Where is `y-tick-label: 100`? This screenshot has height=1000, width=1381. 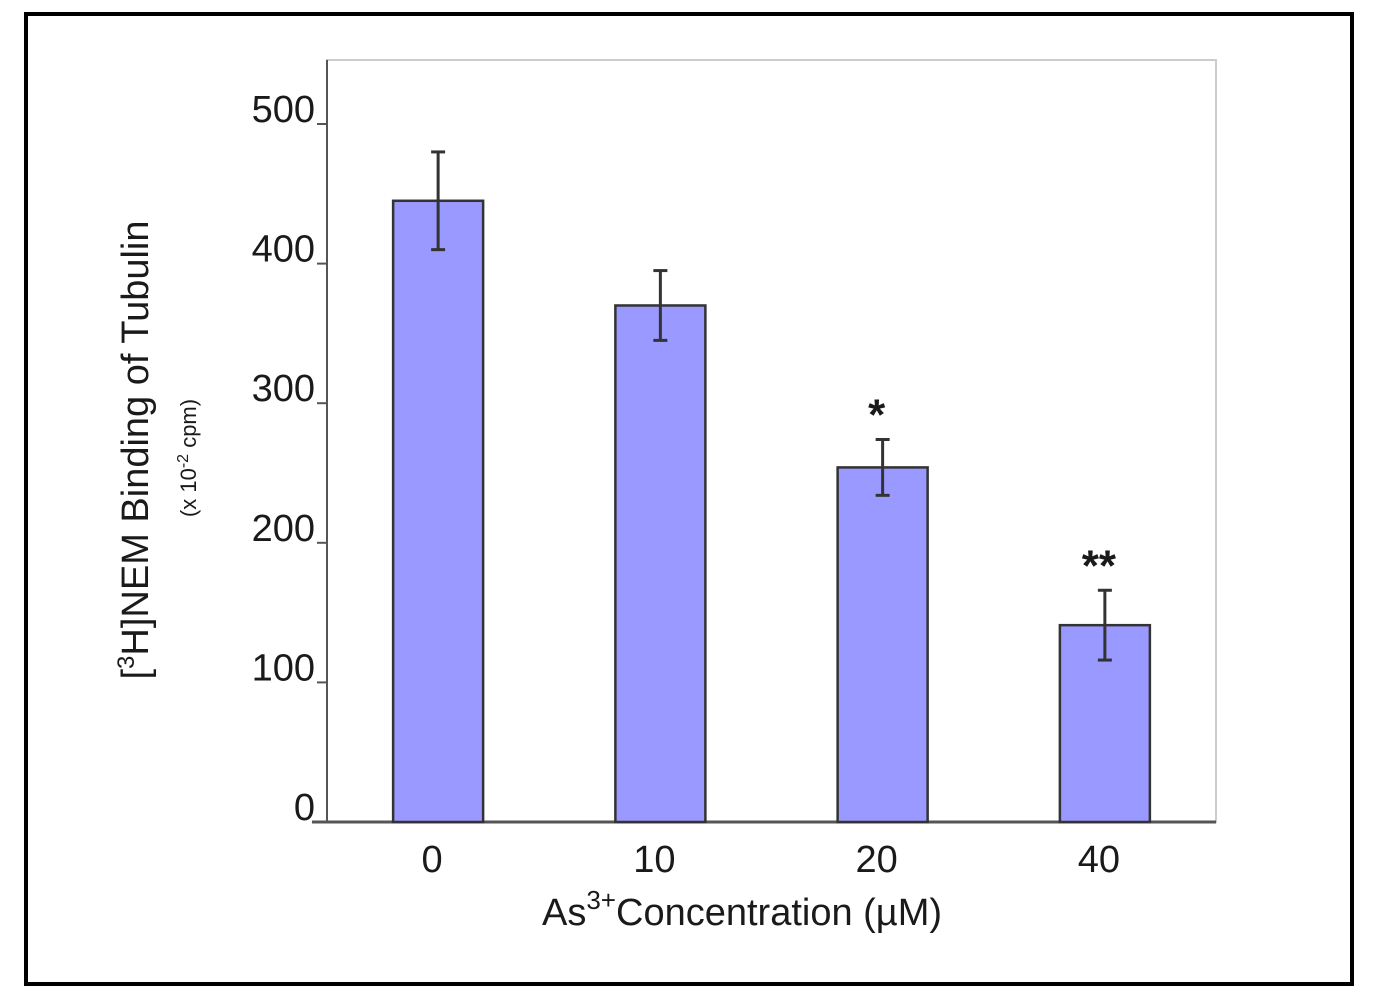 y-tick-label: 100 is located at coordinates (283, 668).